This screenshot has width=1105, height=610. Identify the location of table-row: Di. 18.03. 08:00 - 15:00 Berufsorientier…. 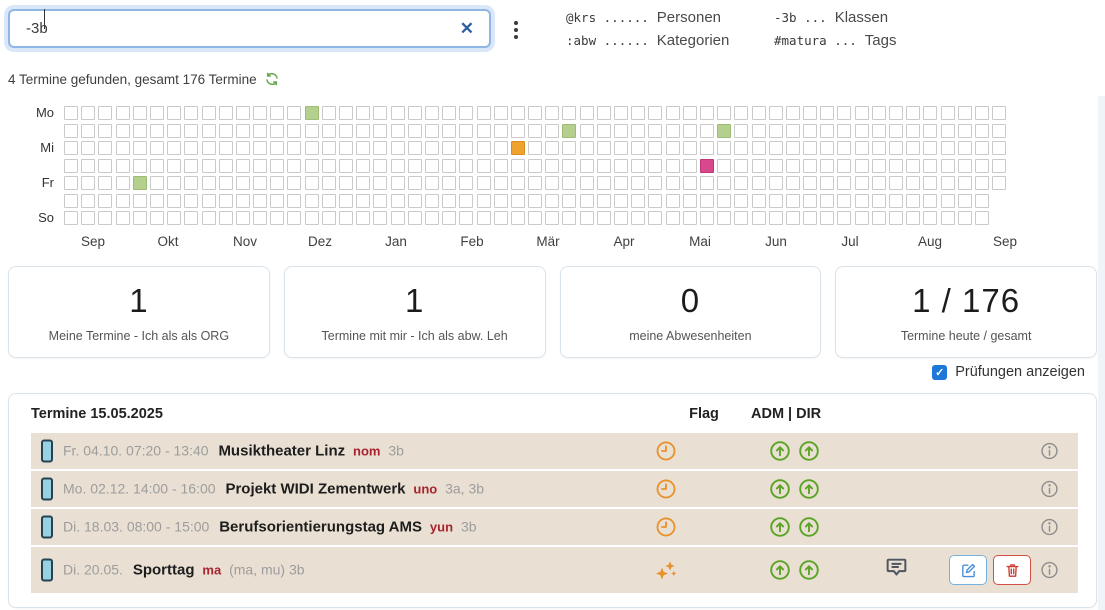
(554, 527).